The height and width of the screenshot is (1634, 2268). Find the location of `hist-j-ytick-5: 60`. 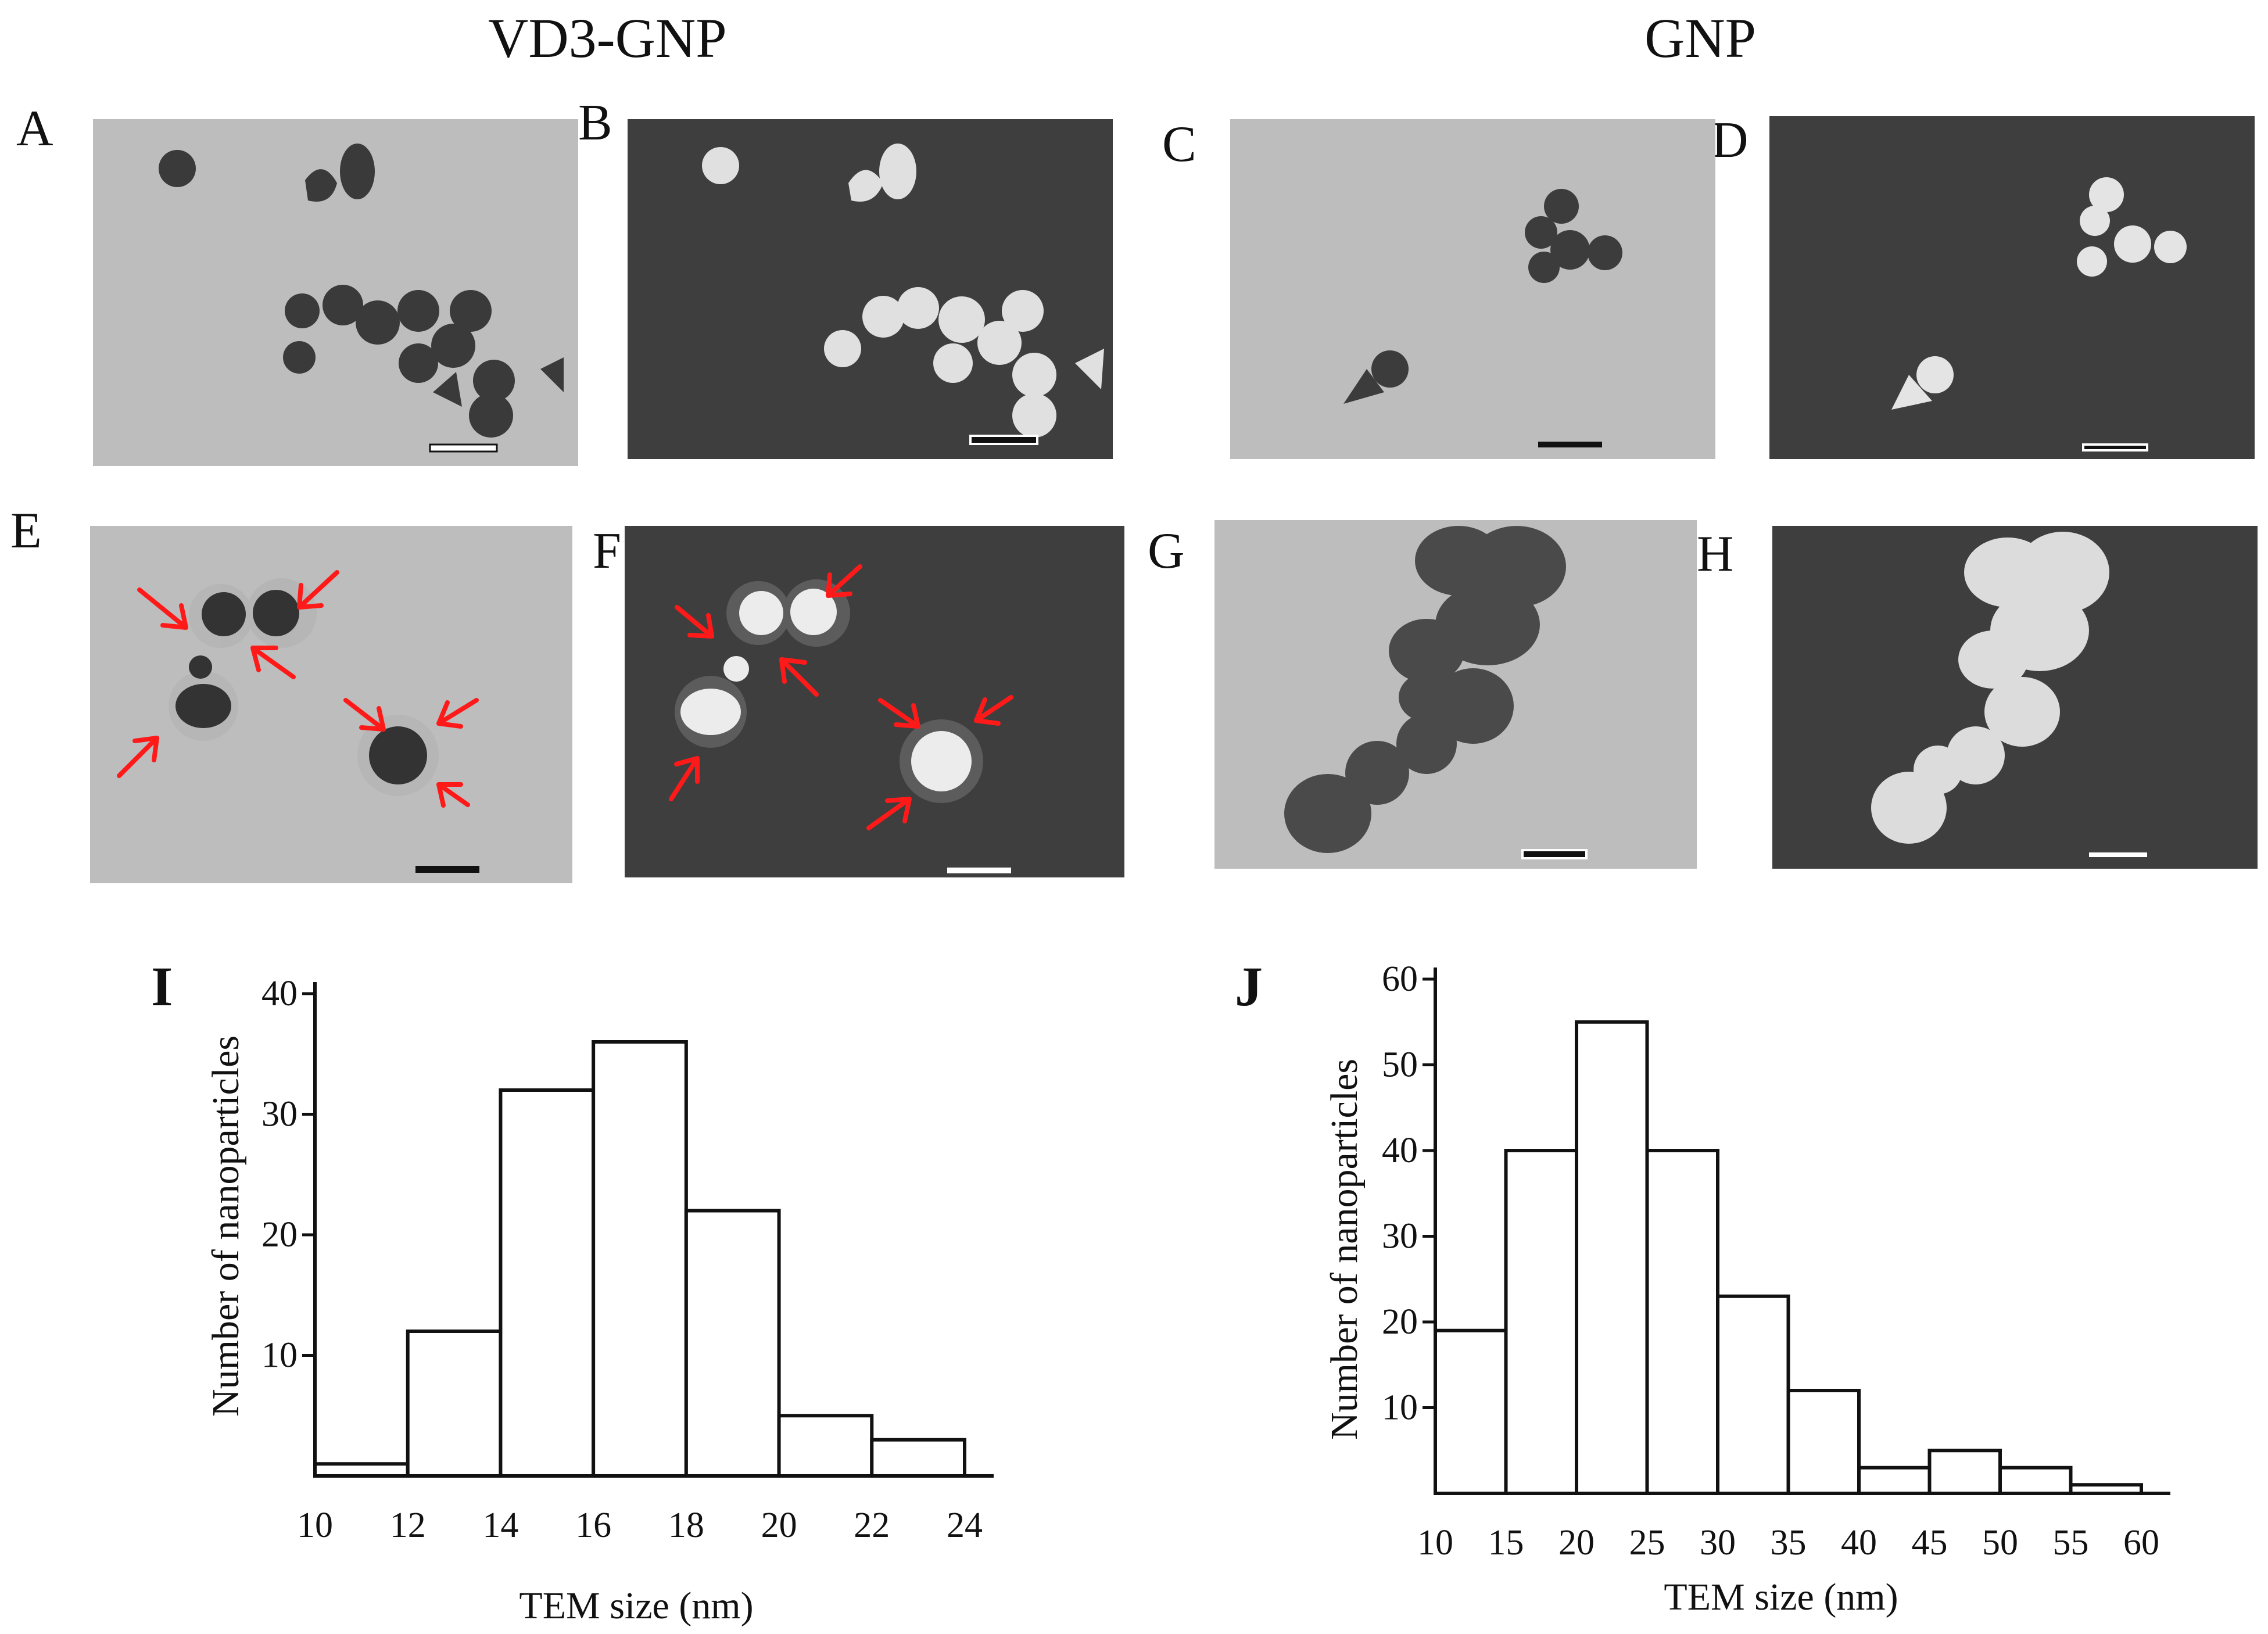

hist-j-ytick-5: 60 is located at coordinates (1400, 979).